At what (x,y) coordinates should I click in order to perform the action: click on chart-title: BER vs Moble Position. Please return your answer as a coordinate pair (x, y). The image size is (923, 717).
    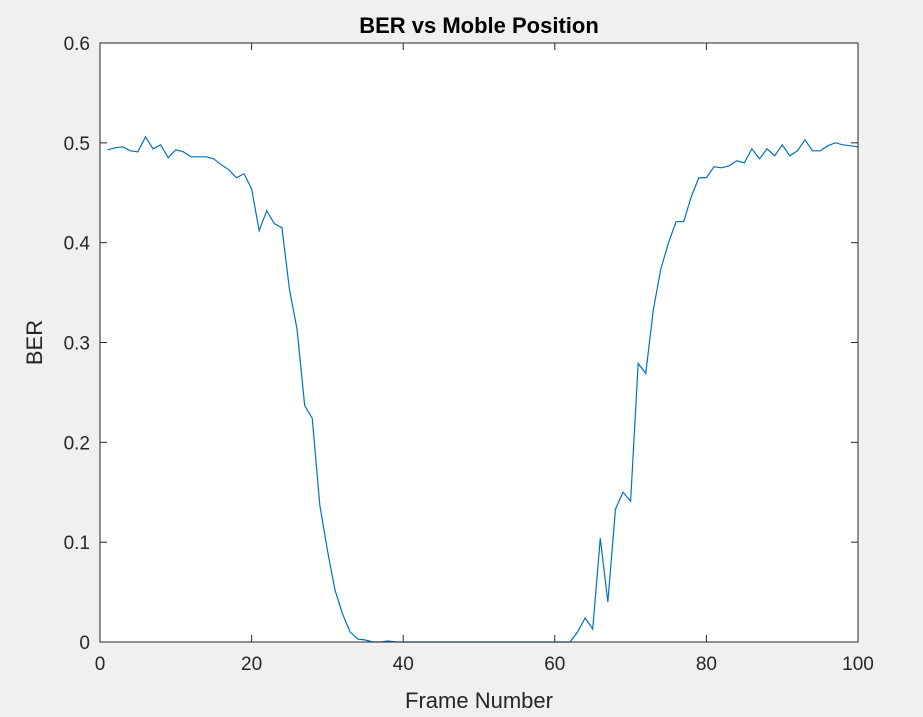
    Looking at the image, I should click on (479, 25).